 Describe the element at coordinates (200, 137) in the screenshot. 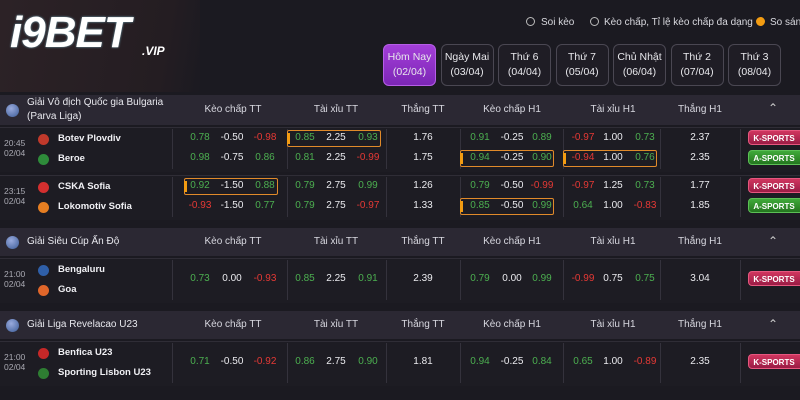

I see `odds-value: 0.78` at that location.